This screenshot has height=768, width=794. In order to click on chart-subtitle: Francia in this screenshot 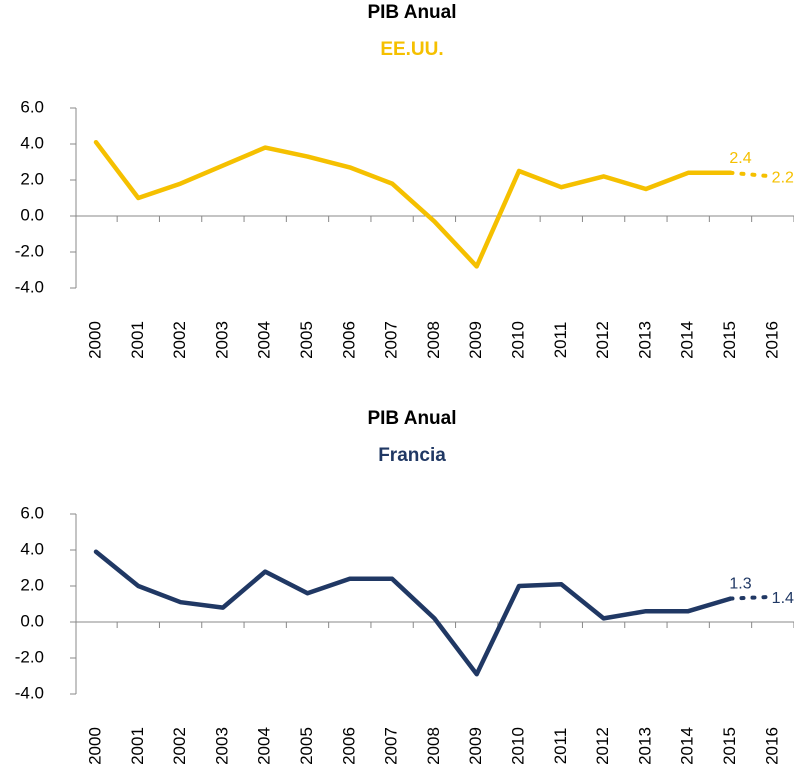, I will do `click(412, 455)`.